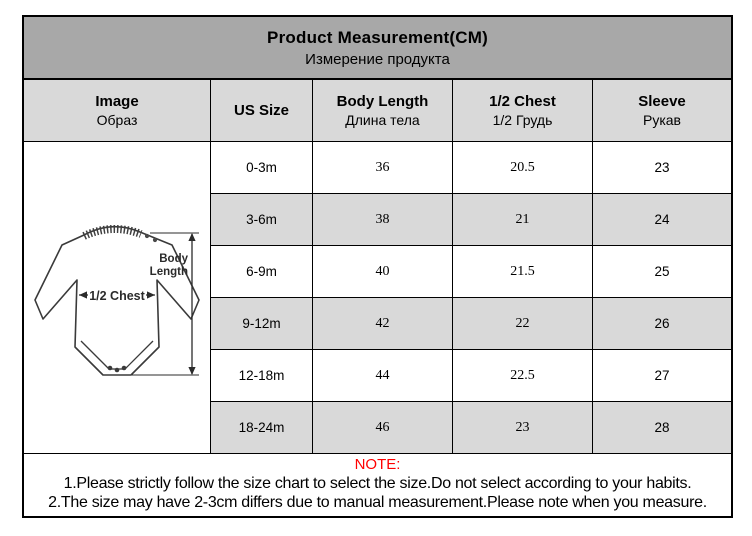 This screenshot has height=536, width=752. What do you see at coordinates (117, 120) in the screenshot?
I see `header-image-ru: Образ` at bounding box center [117, 120].